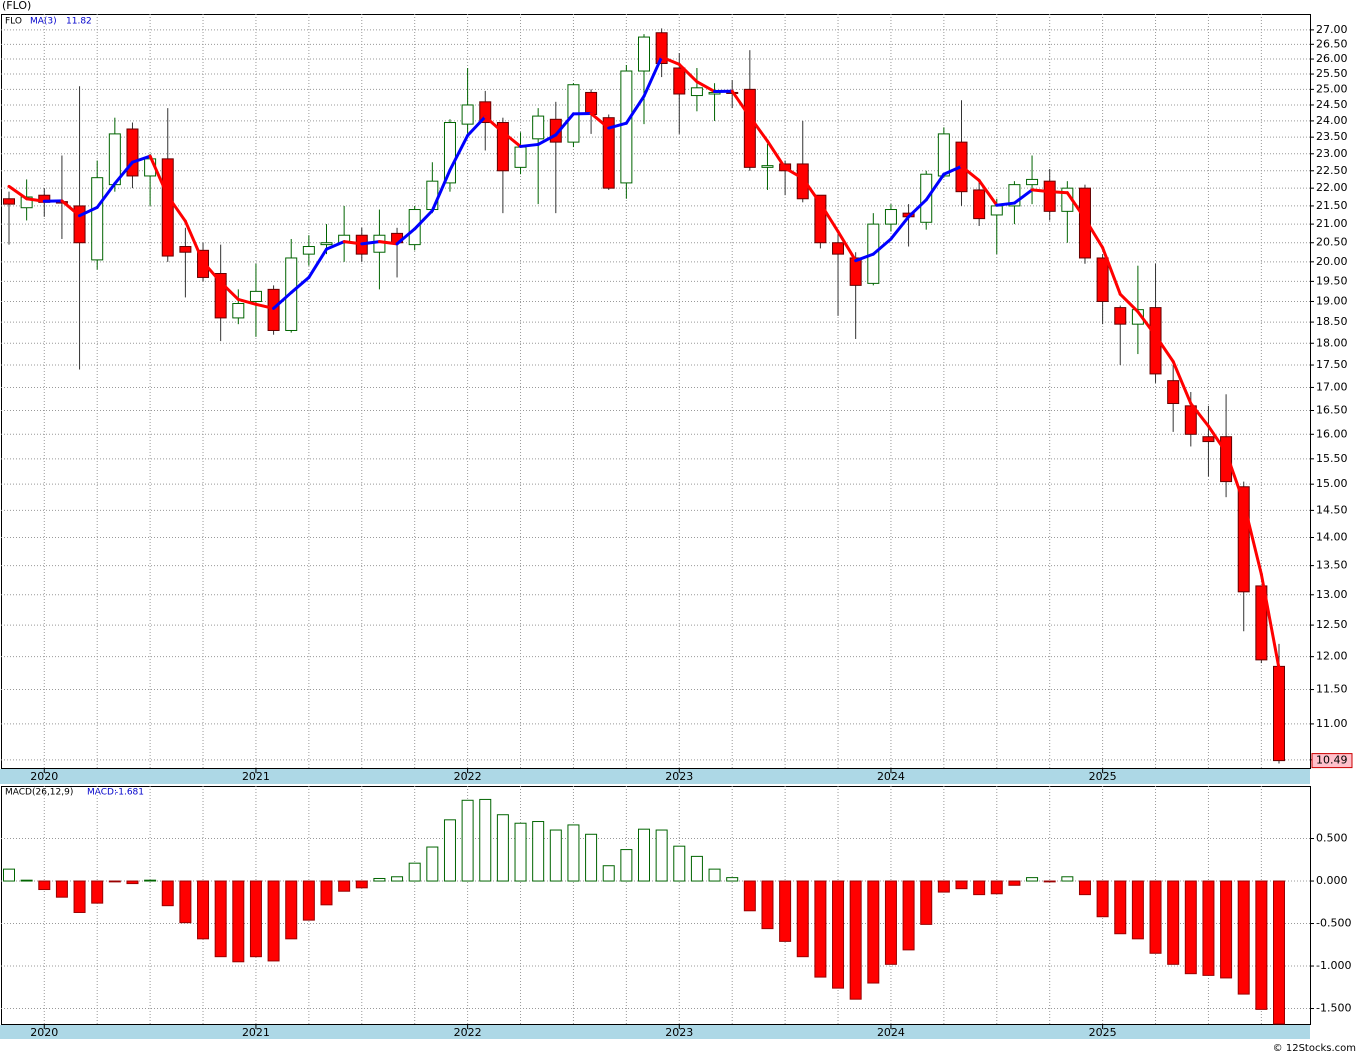 Image resolution: width=1360 pixels, height=1056 pixels. Describe the element at coordinates (1332, 458) in the screenshot. I see `y-tick-label: 15.50` at that location.